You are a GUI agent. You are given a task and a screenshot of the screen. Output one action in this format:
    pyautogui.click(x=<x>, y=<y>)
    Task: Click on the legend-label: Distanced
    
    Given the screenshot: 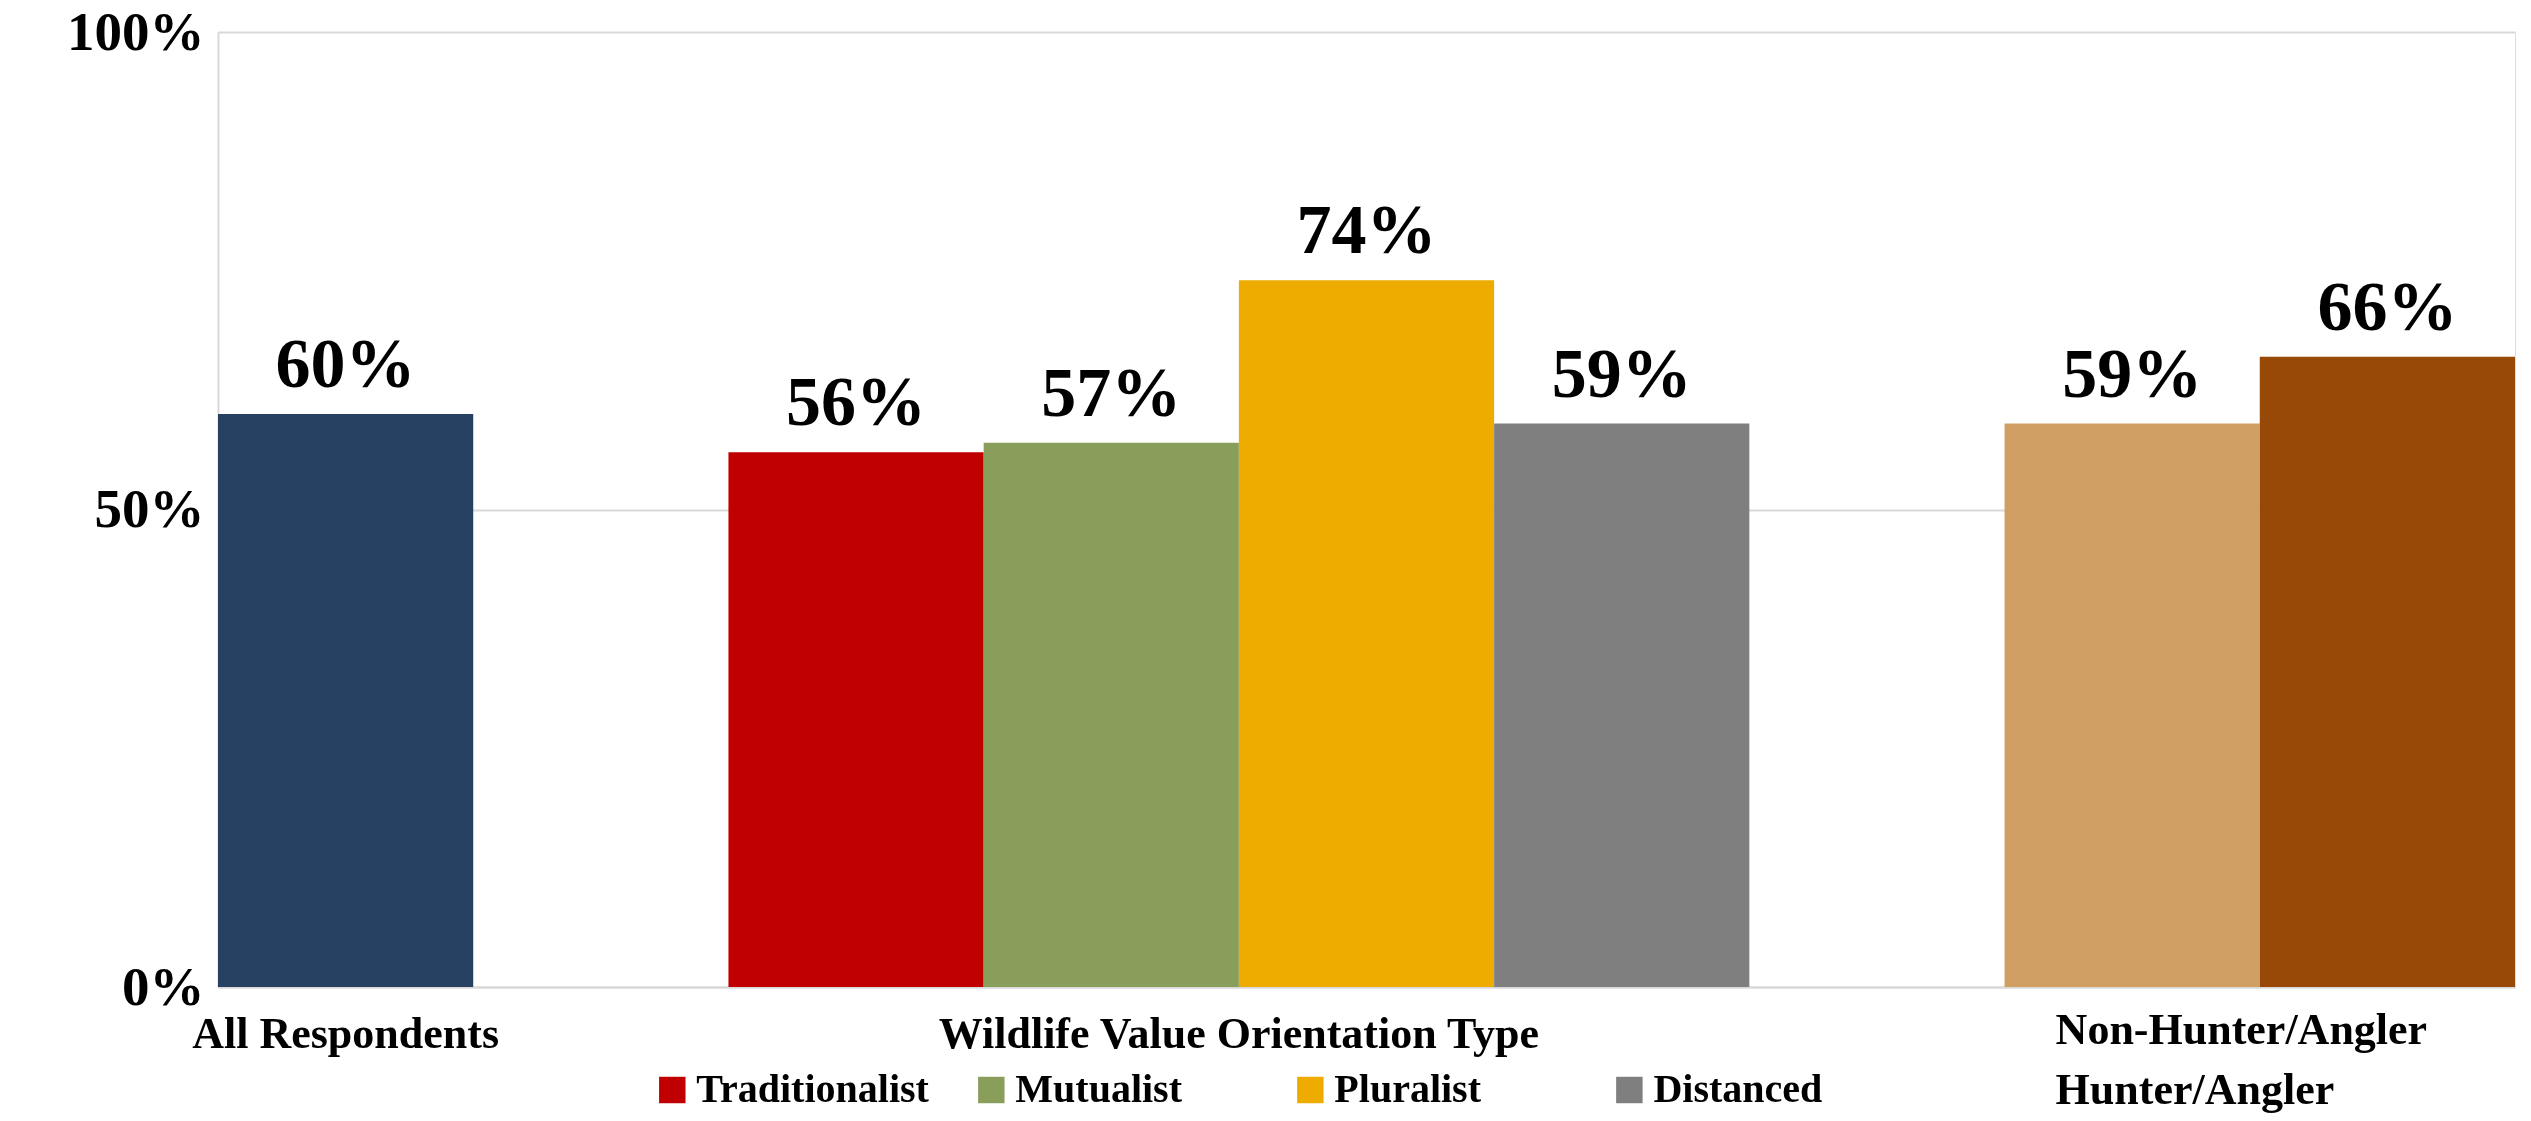 What is the action you would take?
    pyautogui.click(x=1738, y=1088)
    